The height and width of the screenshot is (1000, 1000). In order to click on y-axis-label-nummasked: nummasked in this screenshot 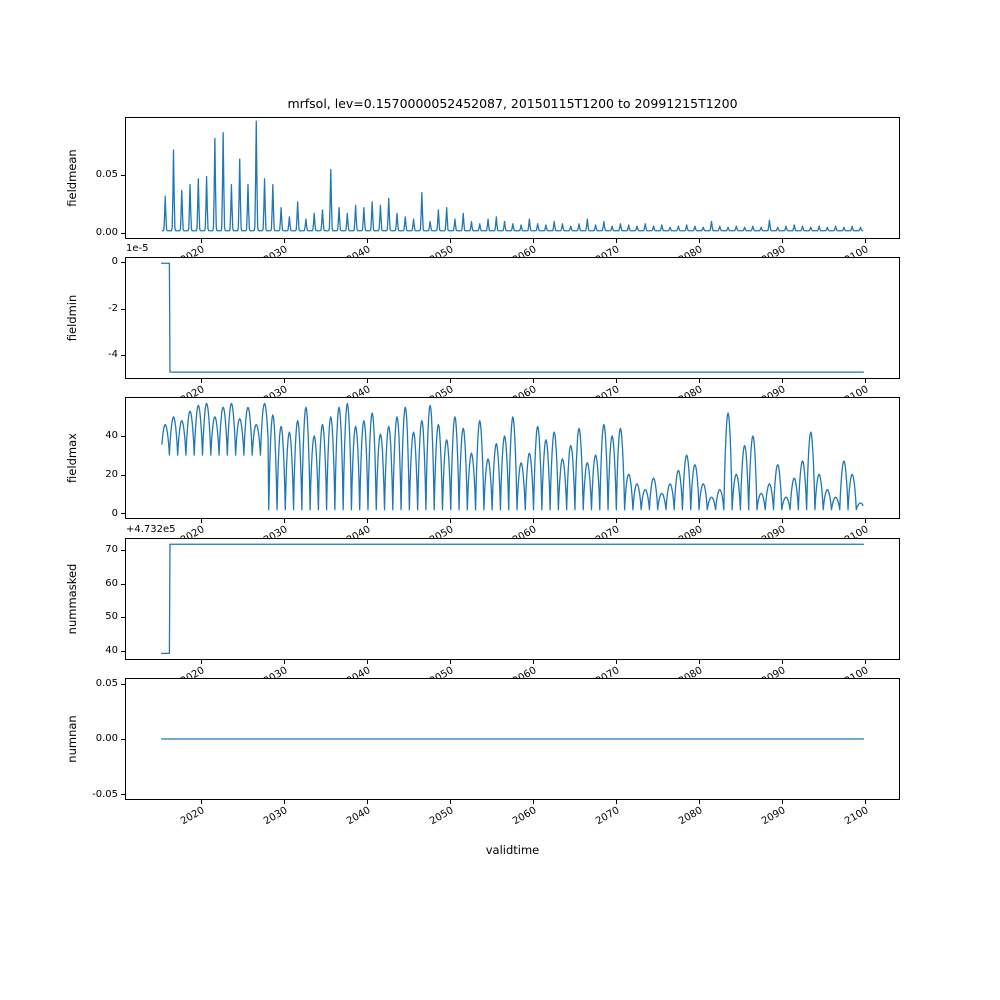, I will do `click(72, 599)`.